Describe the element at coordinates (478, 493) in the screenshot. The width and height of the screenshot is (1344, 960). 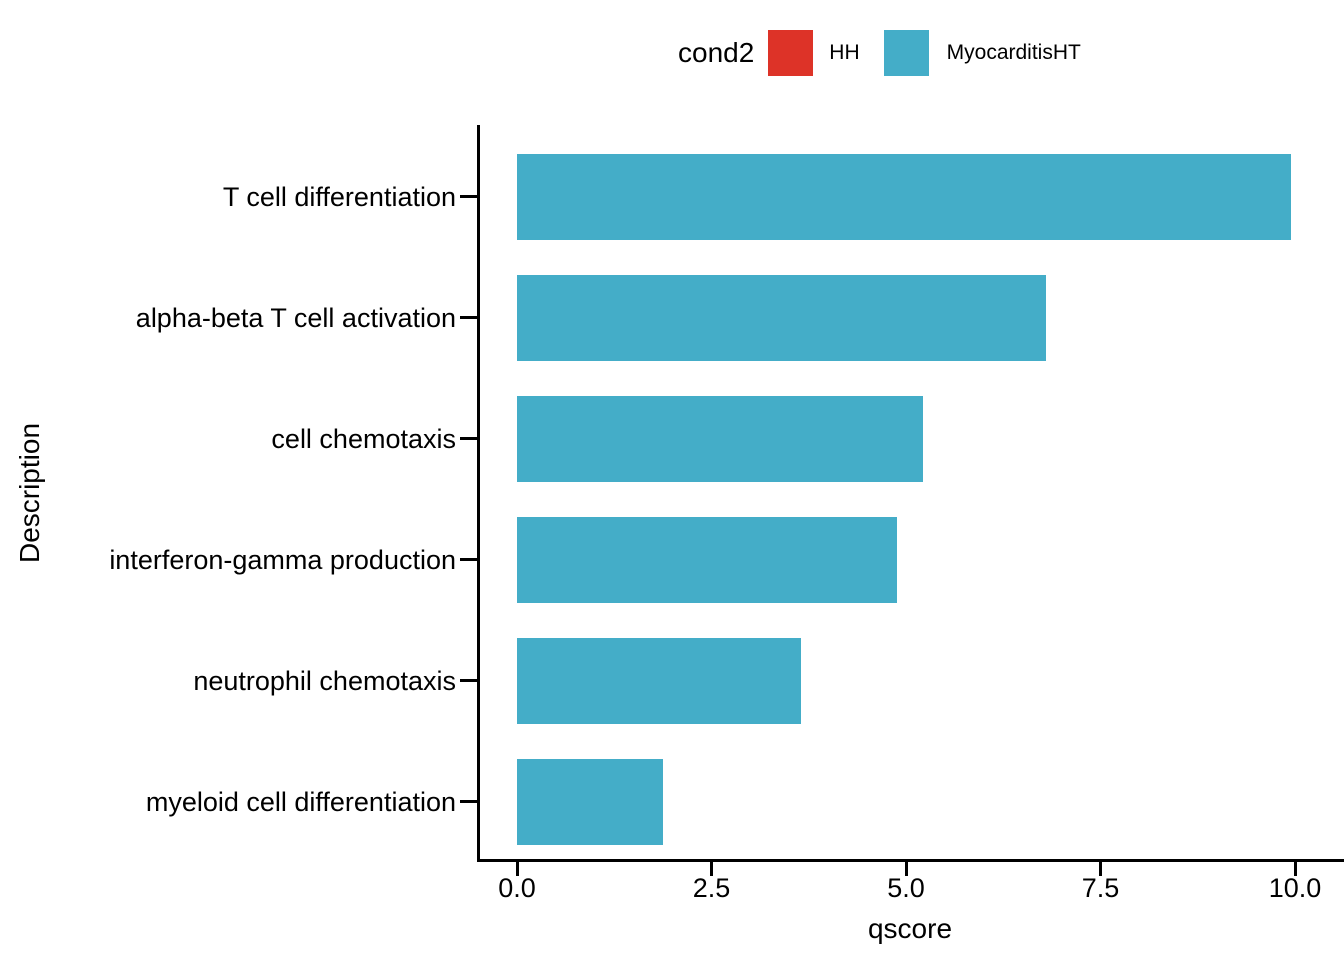
I see `y-axis-line` at that location.